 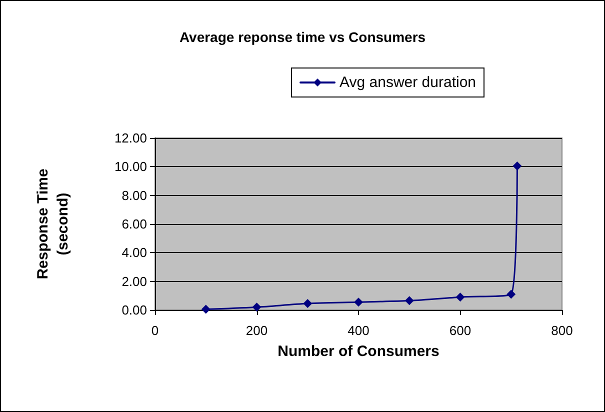 What do you see at coordinates (155, 330) in the screenshot?
I see `x-tick-label: 0` at bounding box center [155, 330].